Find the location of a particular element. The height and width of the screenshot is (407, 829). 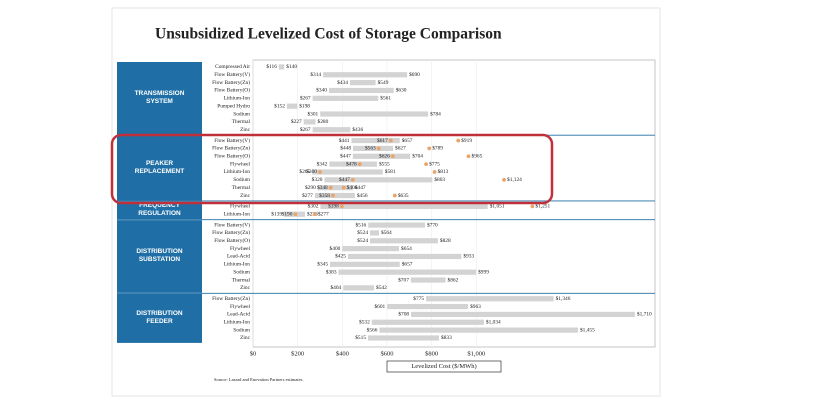

value-label: $302 is located at coordinates (313, 206).